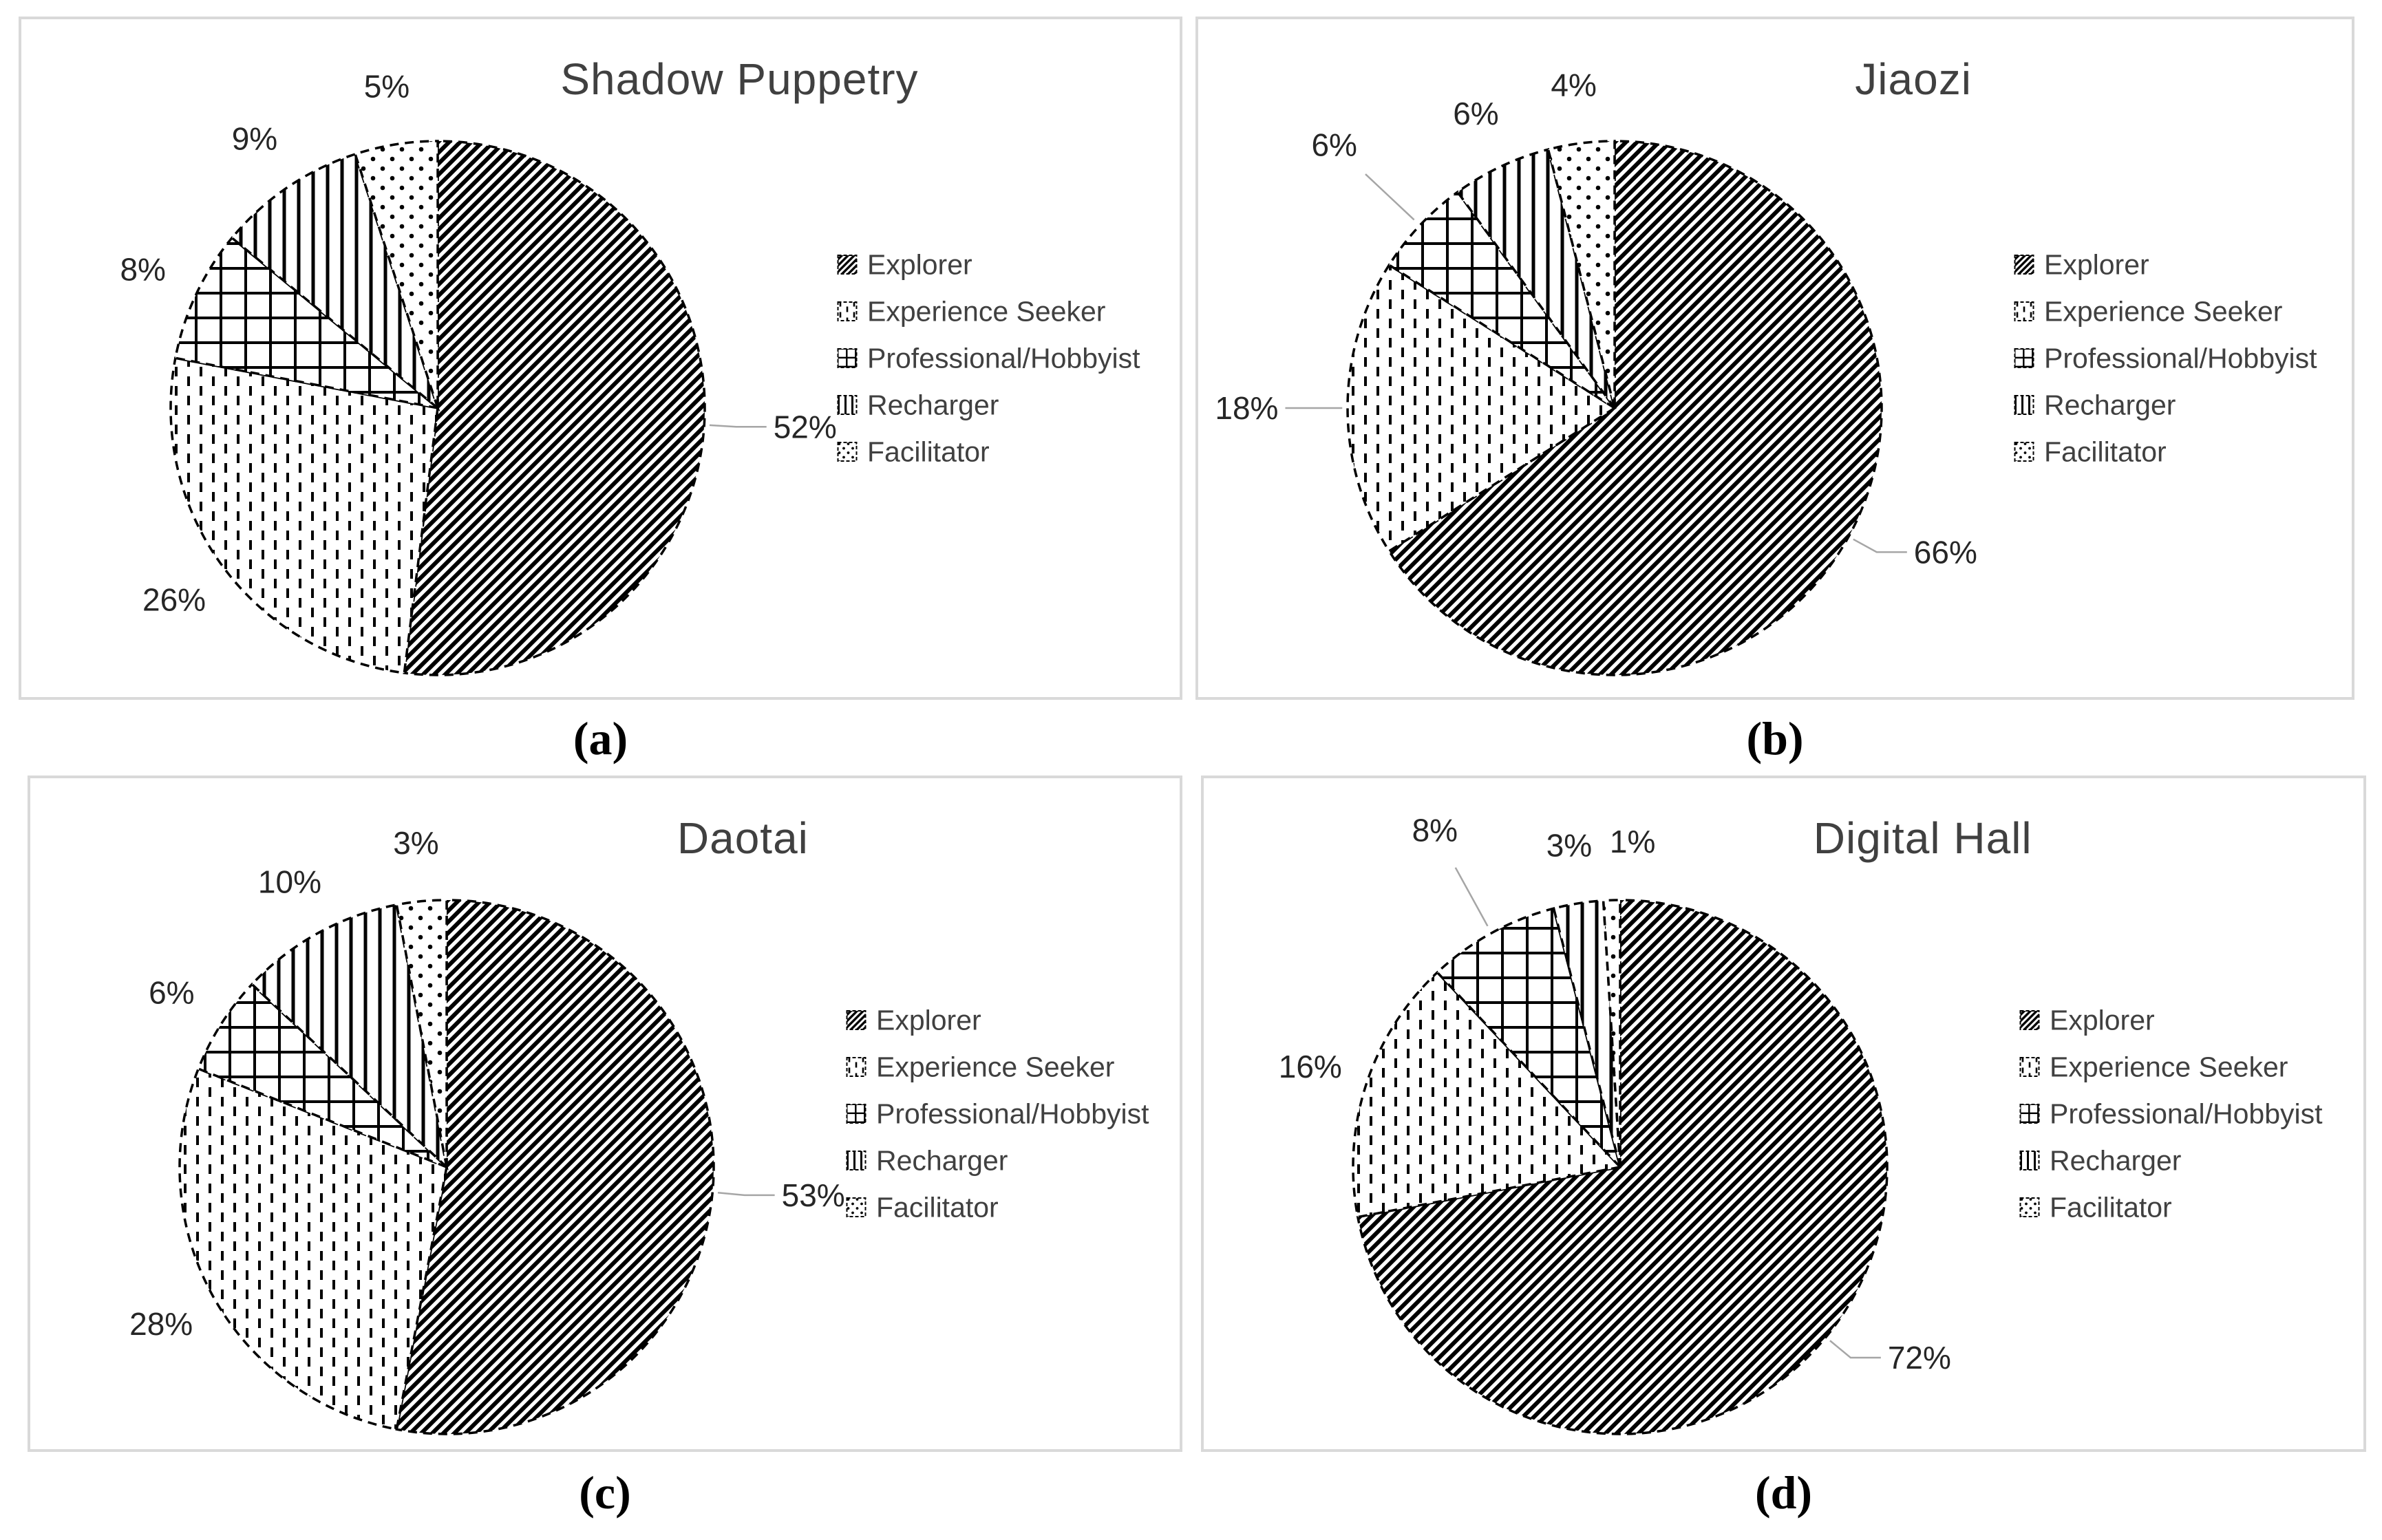  Describe the element at coordinates (161, 1324) in the screenshot. I see `percent-label-experience-seeker: 28%` at that location.